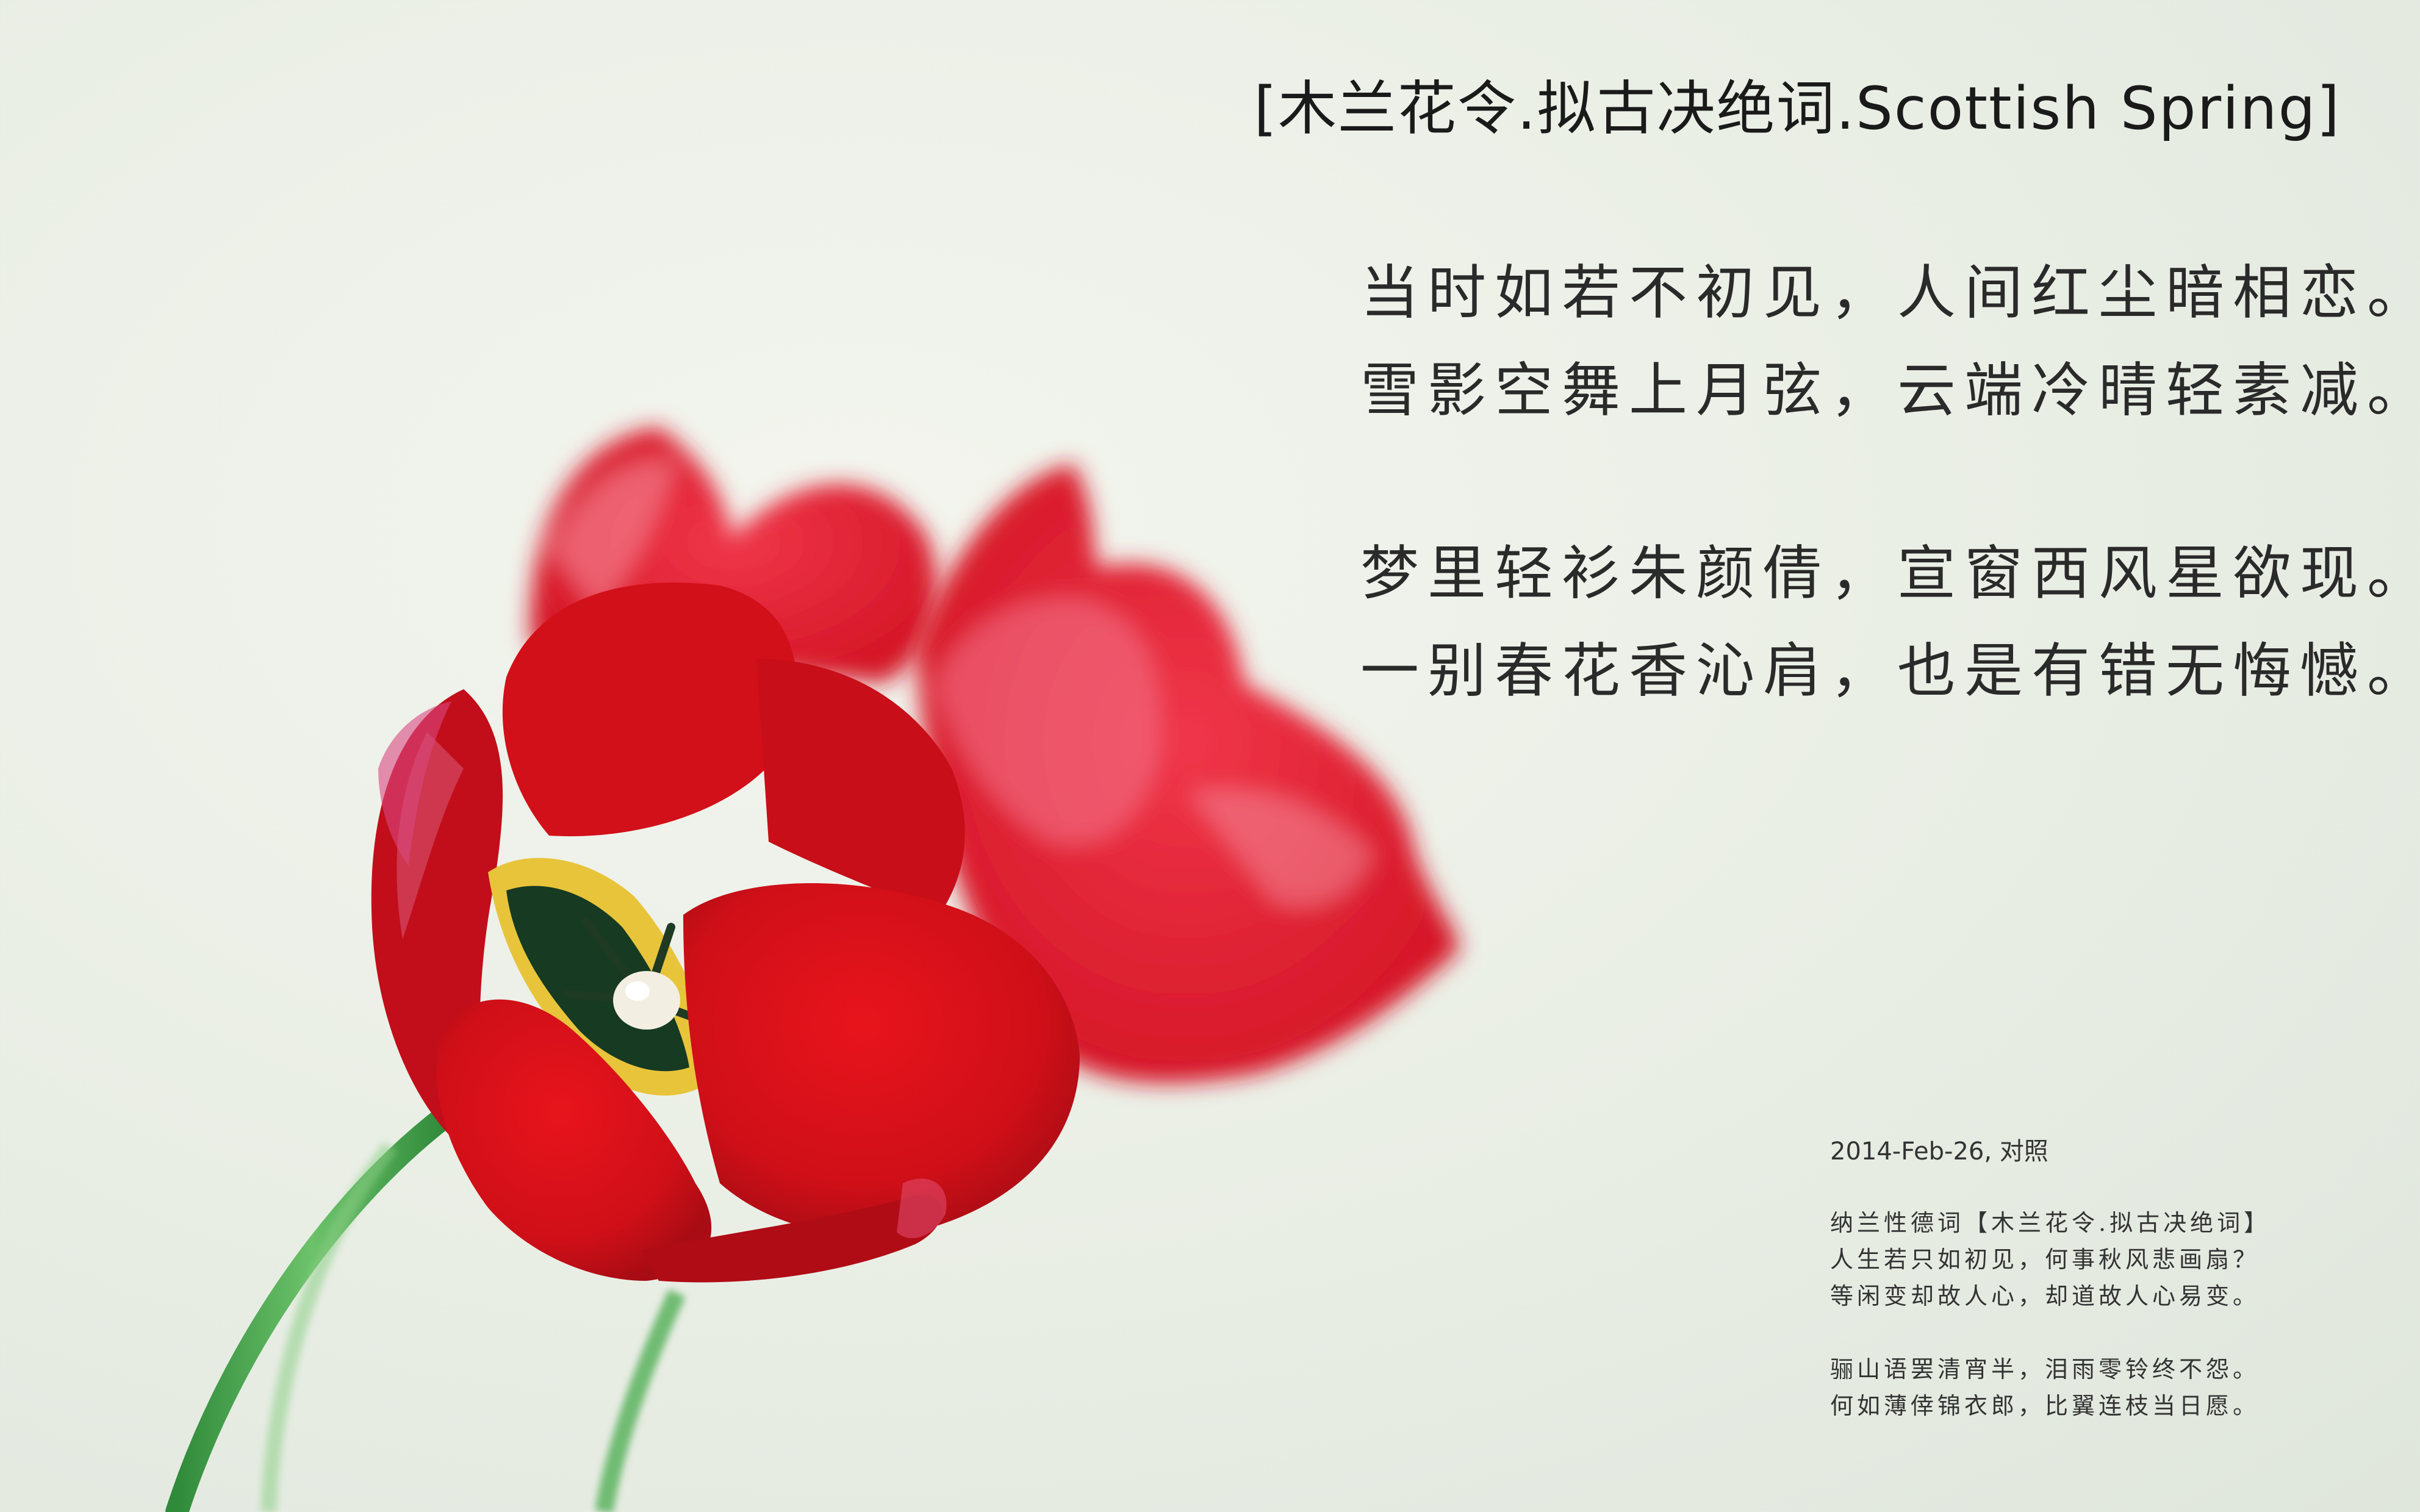 Image resolution: width=2420 pixels, height=1512 pixels. I want to click on poem-line: 雪影空舞上月弦，云端冷晴轻素减。, so click(1890, 391).